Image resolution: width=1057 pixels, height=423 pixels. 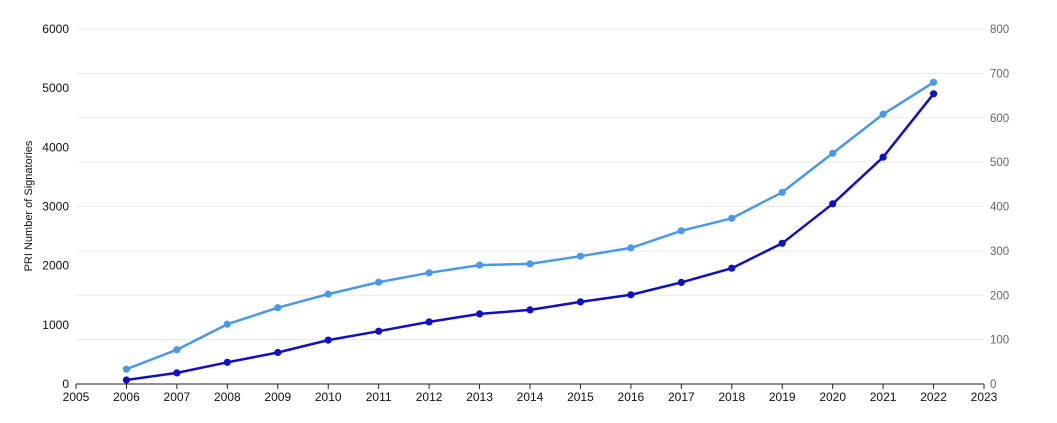 I want to click on x-tick-label: 2005, so click(x=76, y=397).